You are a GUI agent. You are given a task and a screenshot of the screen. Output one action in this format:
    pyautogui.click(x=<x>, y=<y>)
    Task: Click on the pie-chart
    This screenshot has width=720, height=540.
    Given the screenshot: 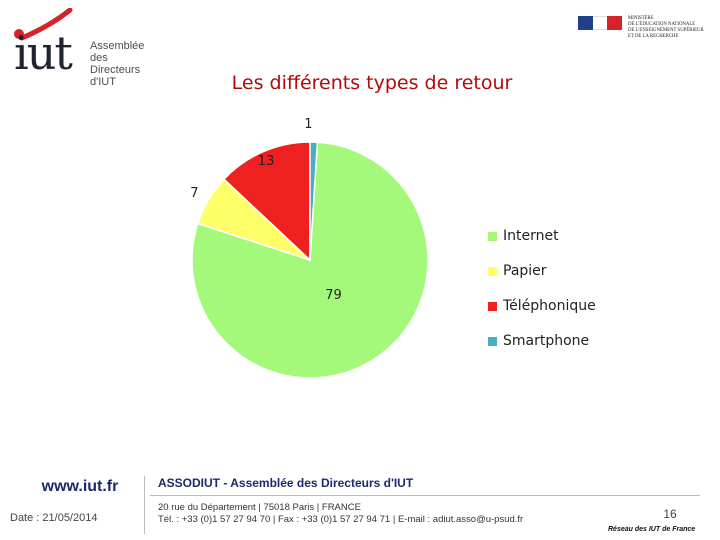 What is the action you would take?
    pyautogui.click(x=310, y=260)
    